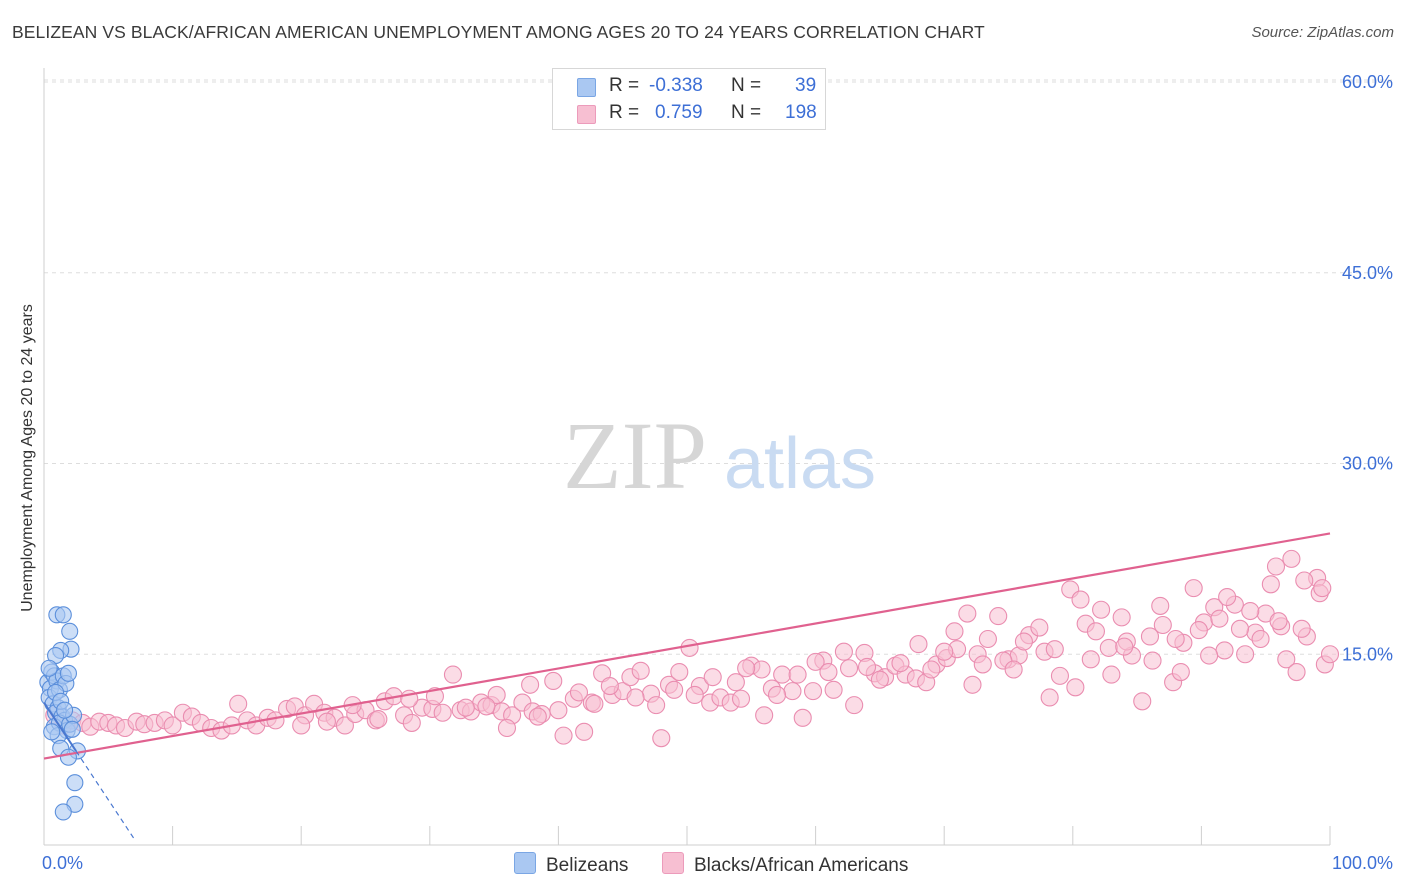 The image size is (1406, 892). I want to click on bottom-legend-label: Belizeans, so click(587, 865).